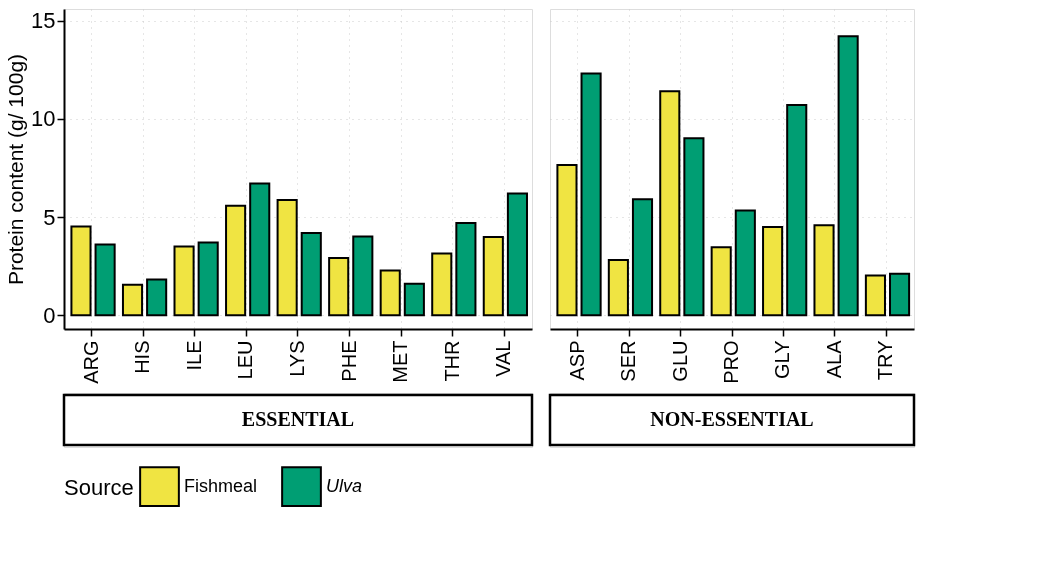 The height and width of the screenshot is (579, 1039). Describe the element at coordinates (348, 361) in the screenshot. I see `x-tick-label: PHE` at that location.